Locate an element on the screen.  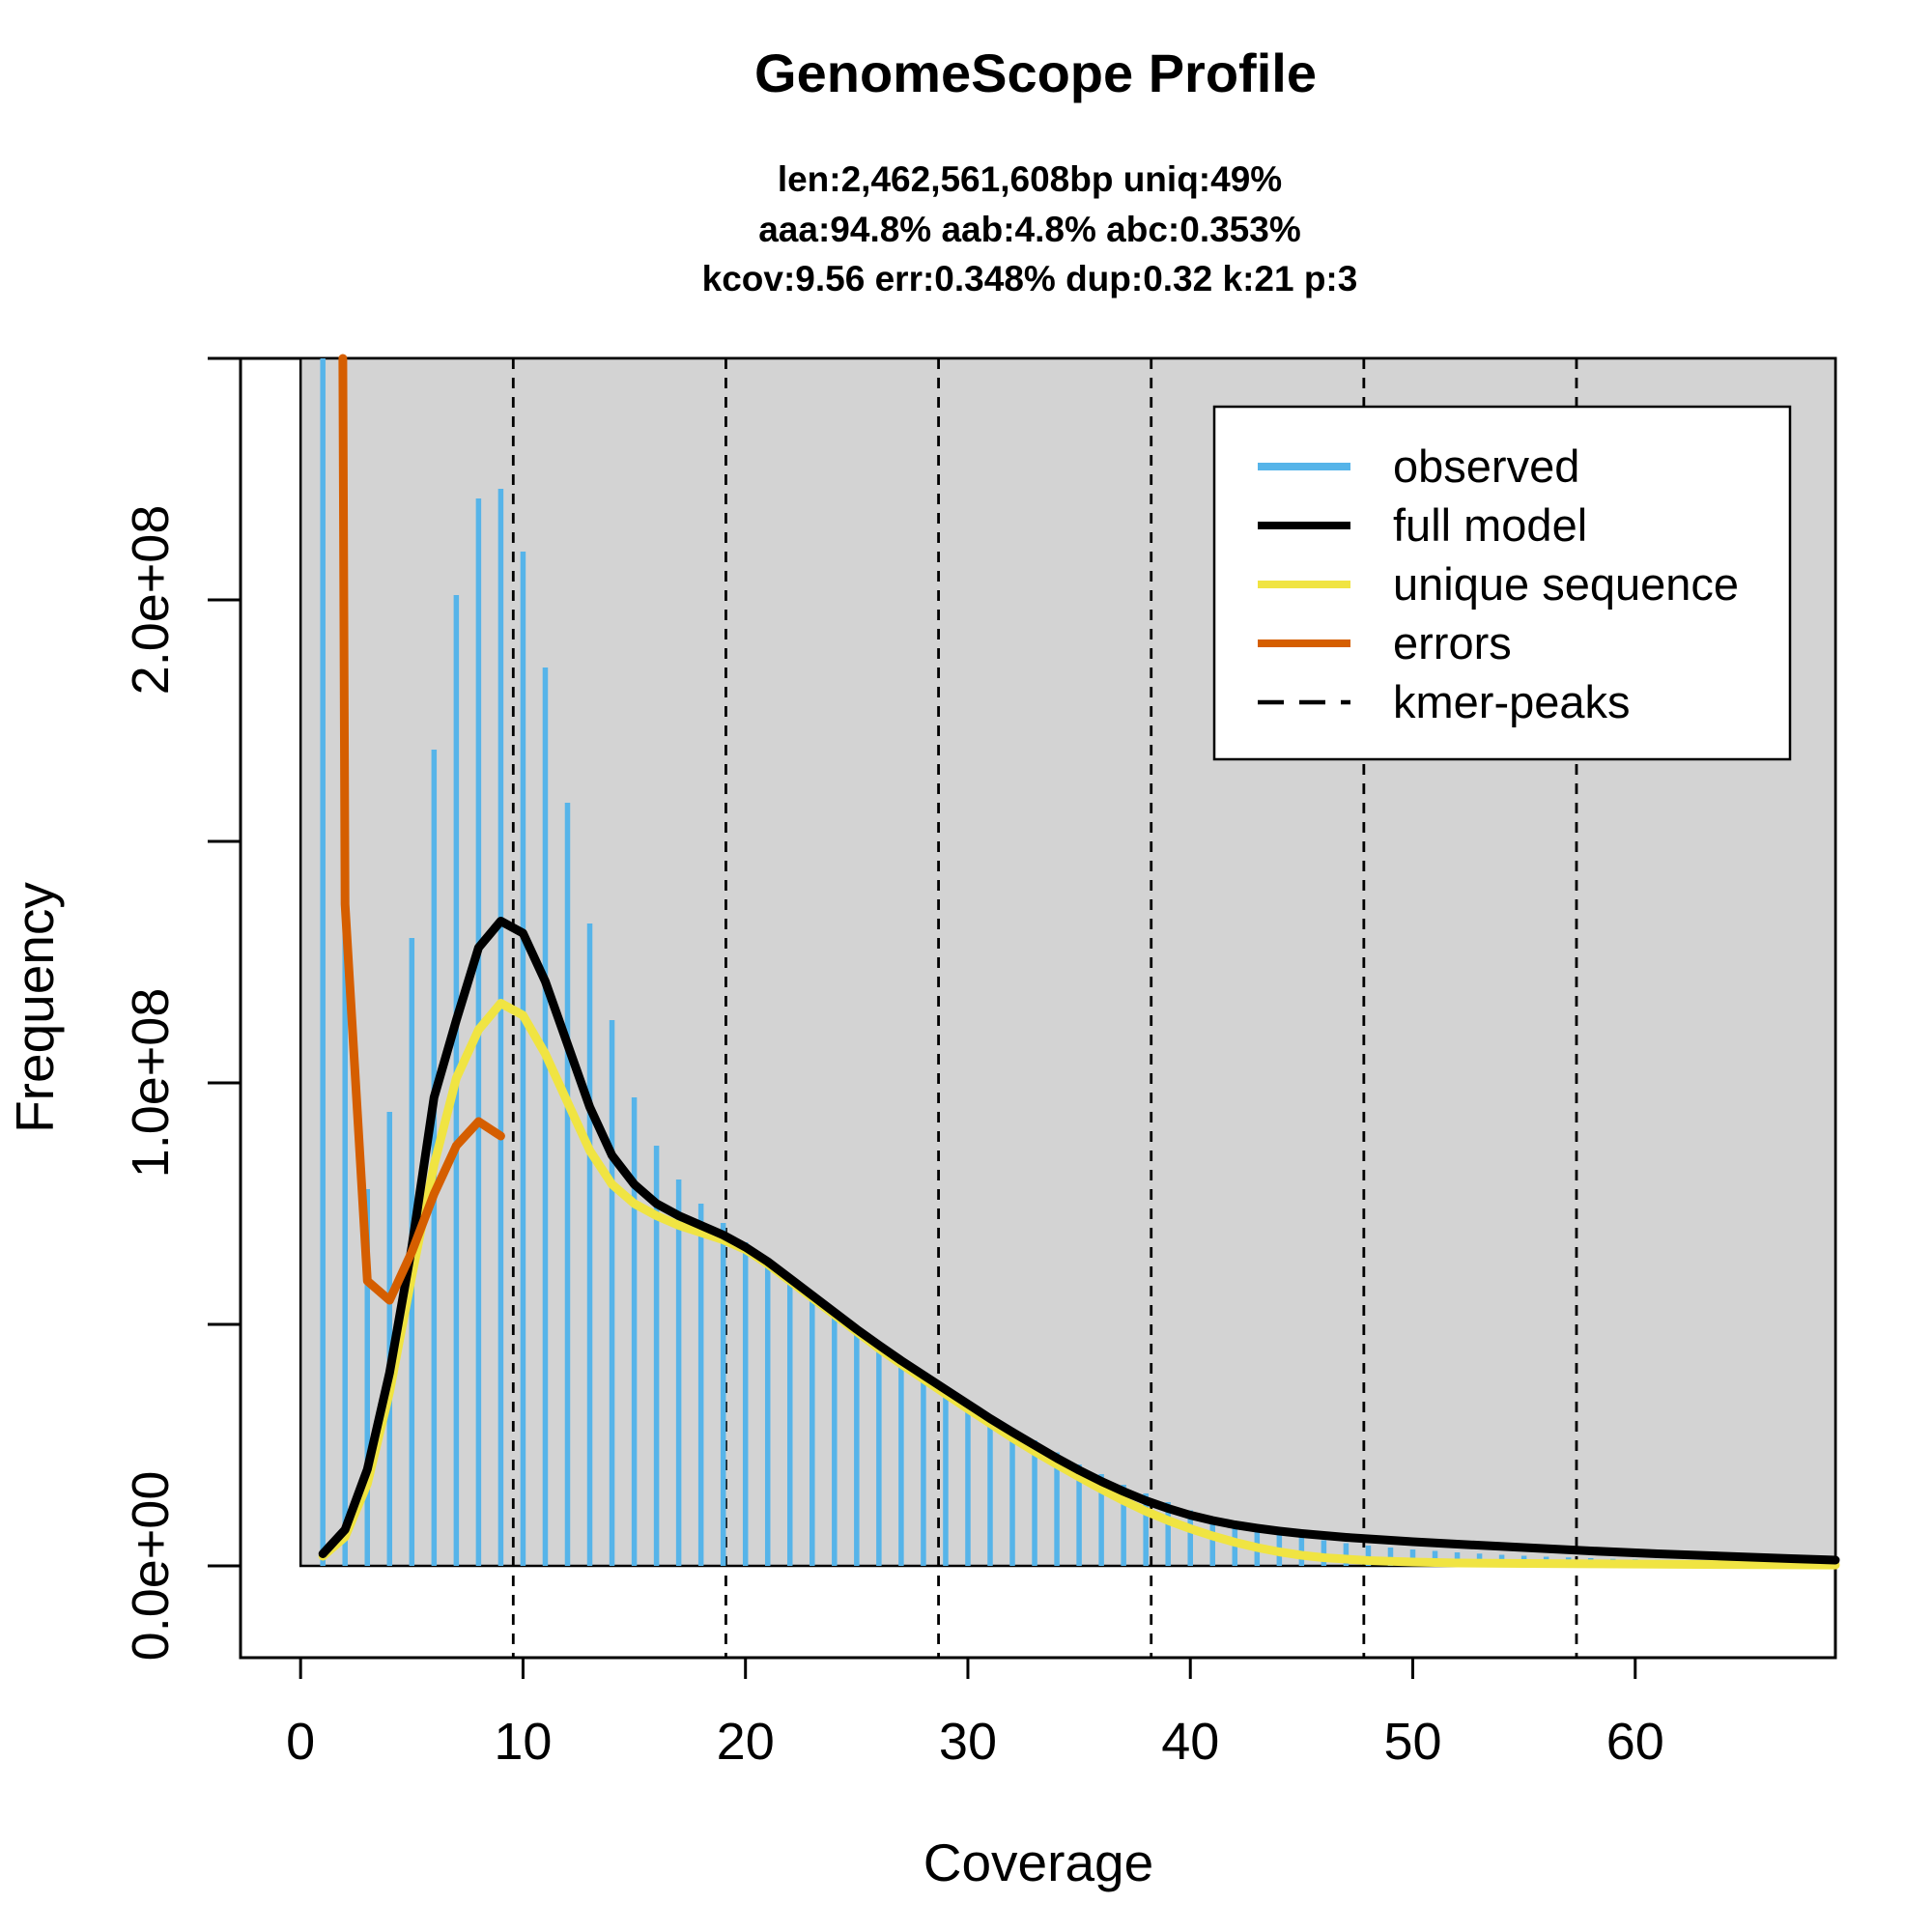
legend-label: kmer-peaks is located at coordinates (1512, 701).